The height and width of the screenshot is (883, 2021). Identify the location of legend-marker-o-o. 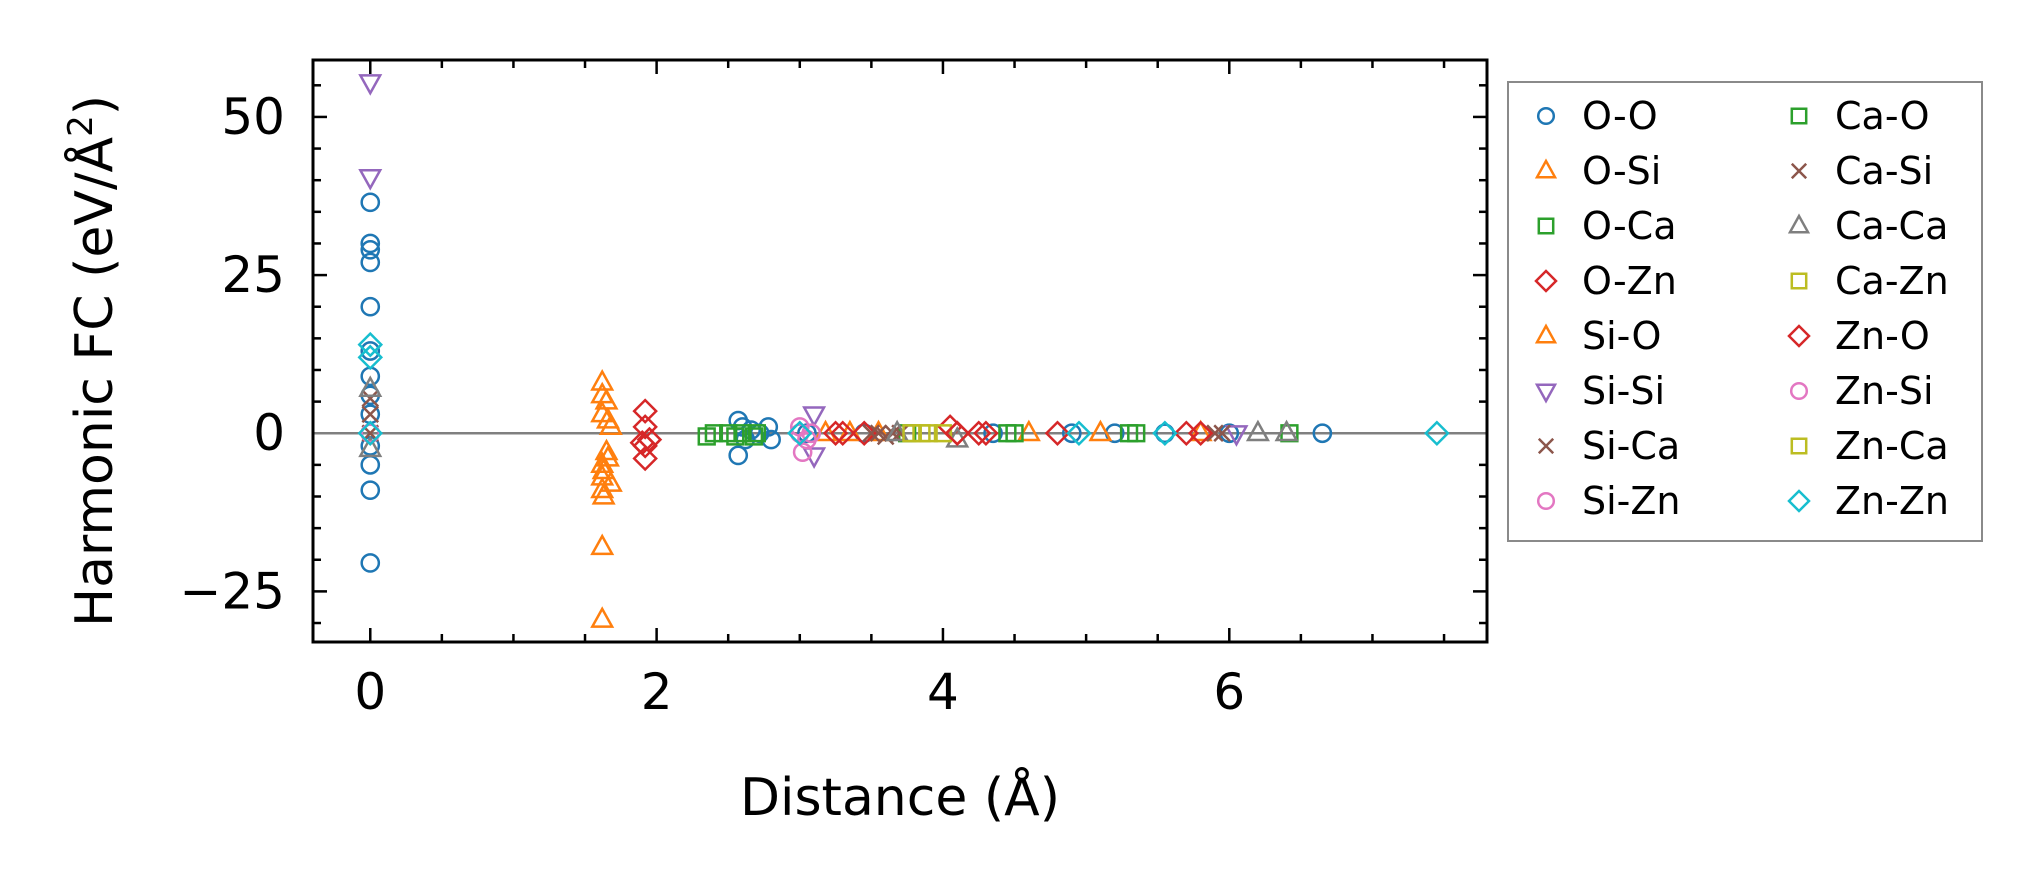
(1546, 116).